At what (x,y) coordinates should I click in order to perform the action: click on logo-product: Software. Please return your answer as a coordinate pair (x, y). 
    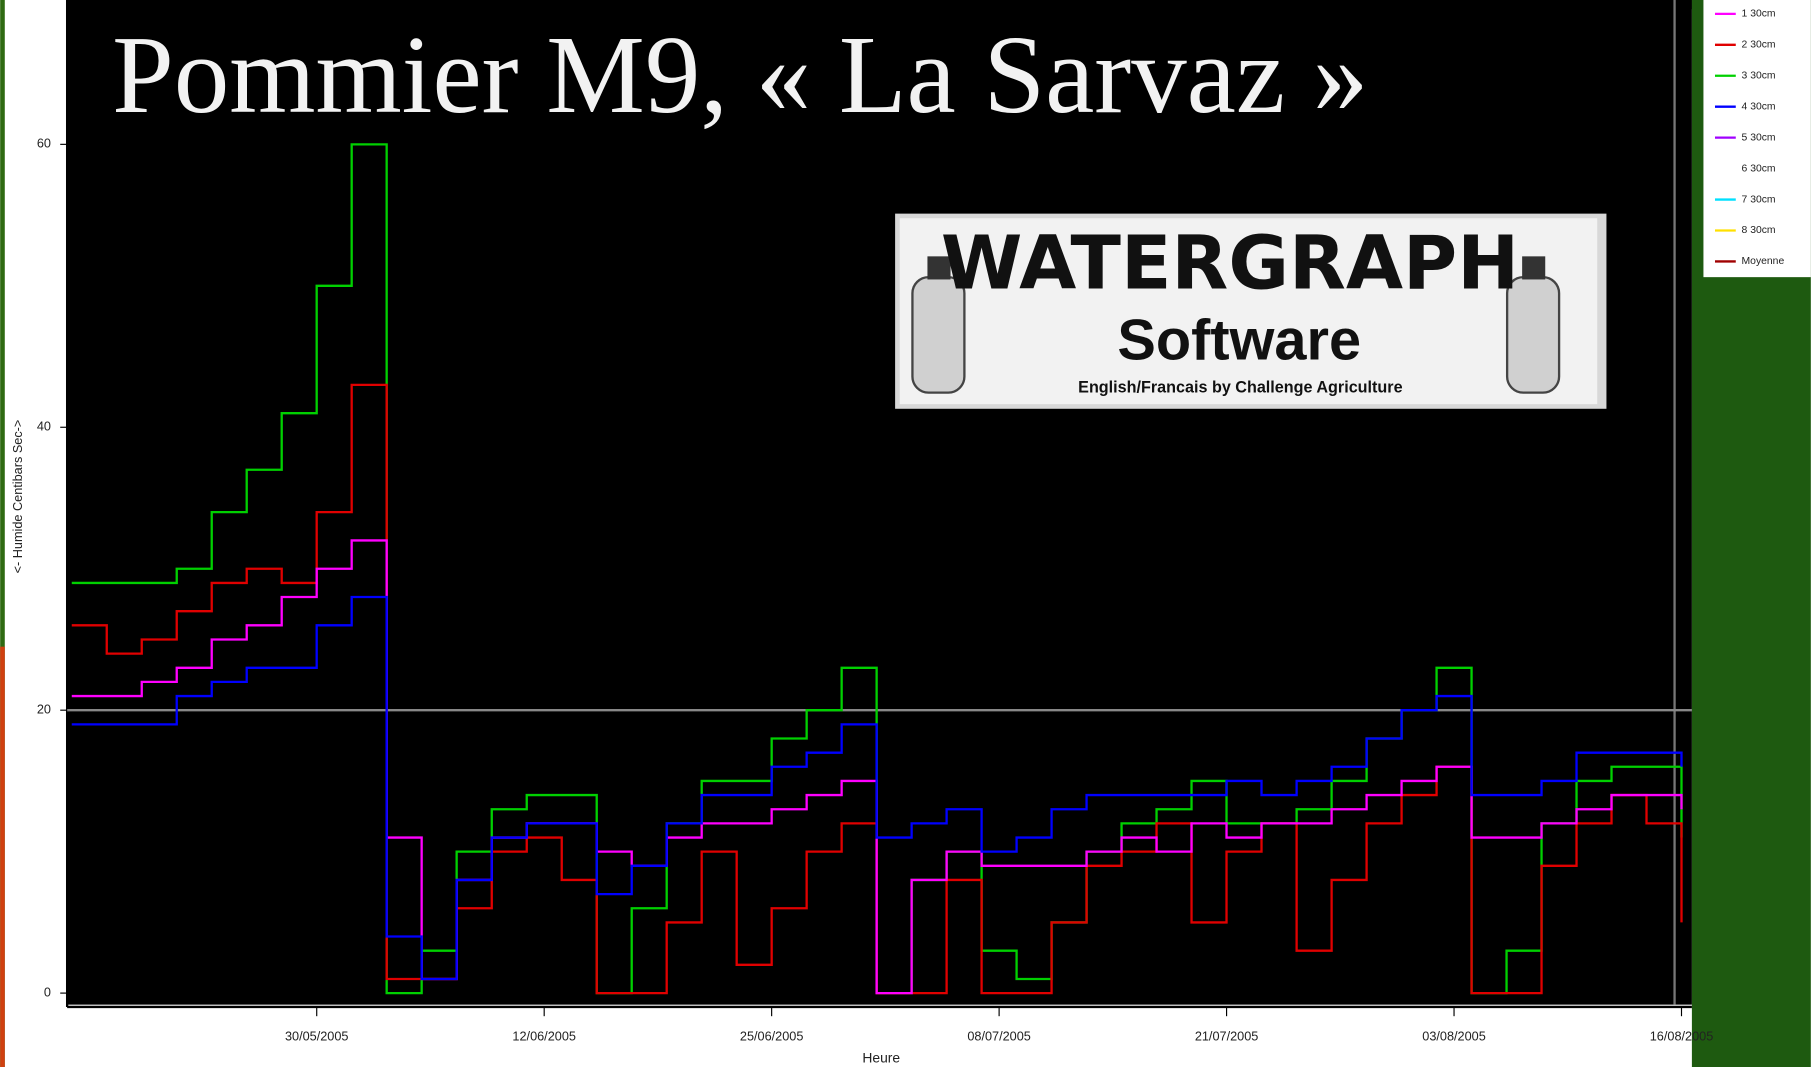
    Looking at the image, I should click on (1239, 340).